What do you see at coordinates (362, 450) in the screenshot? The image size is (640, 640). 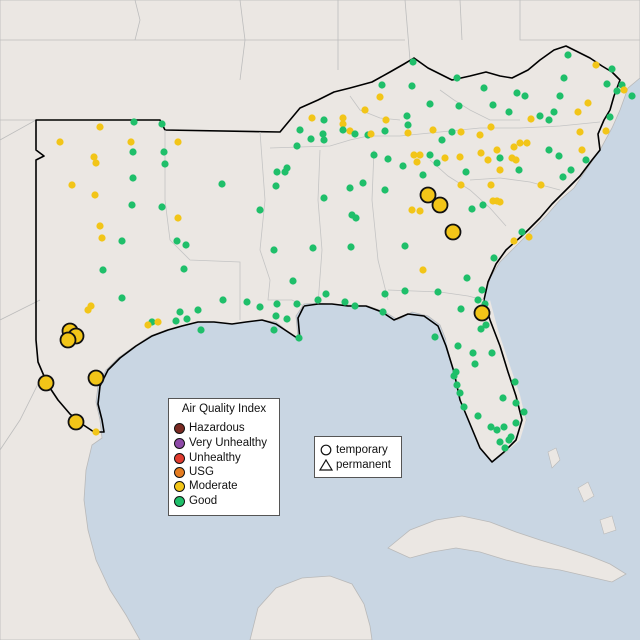 I see `legend-label-temporary: temporary` at bounding box center [362, 450].